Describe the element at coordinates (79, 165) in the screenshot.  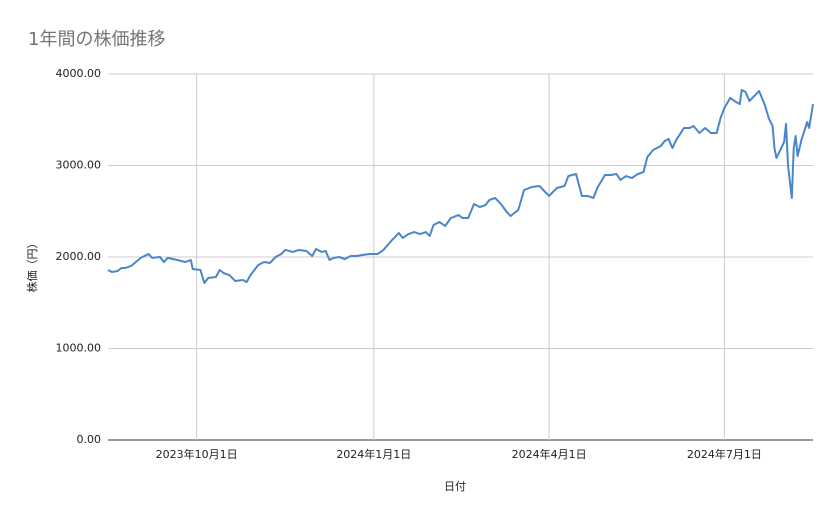
I see `y-tick-label: 3000.00` at that location.